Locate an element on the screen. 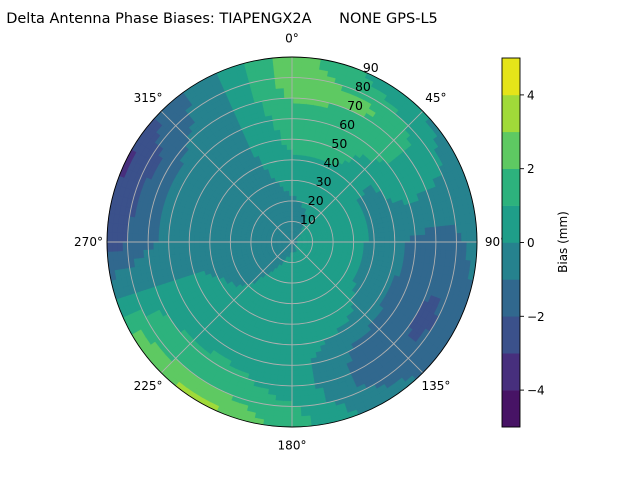  theta-tick-label: 180° is located at coordinates (292, 446).